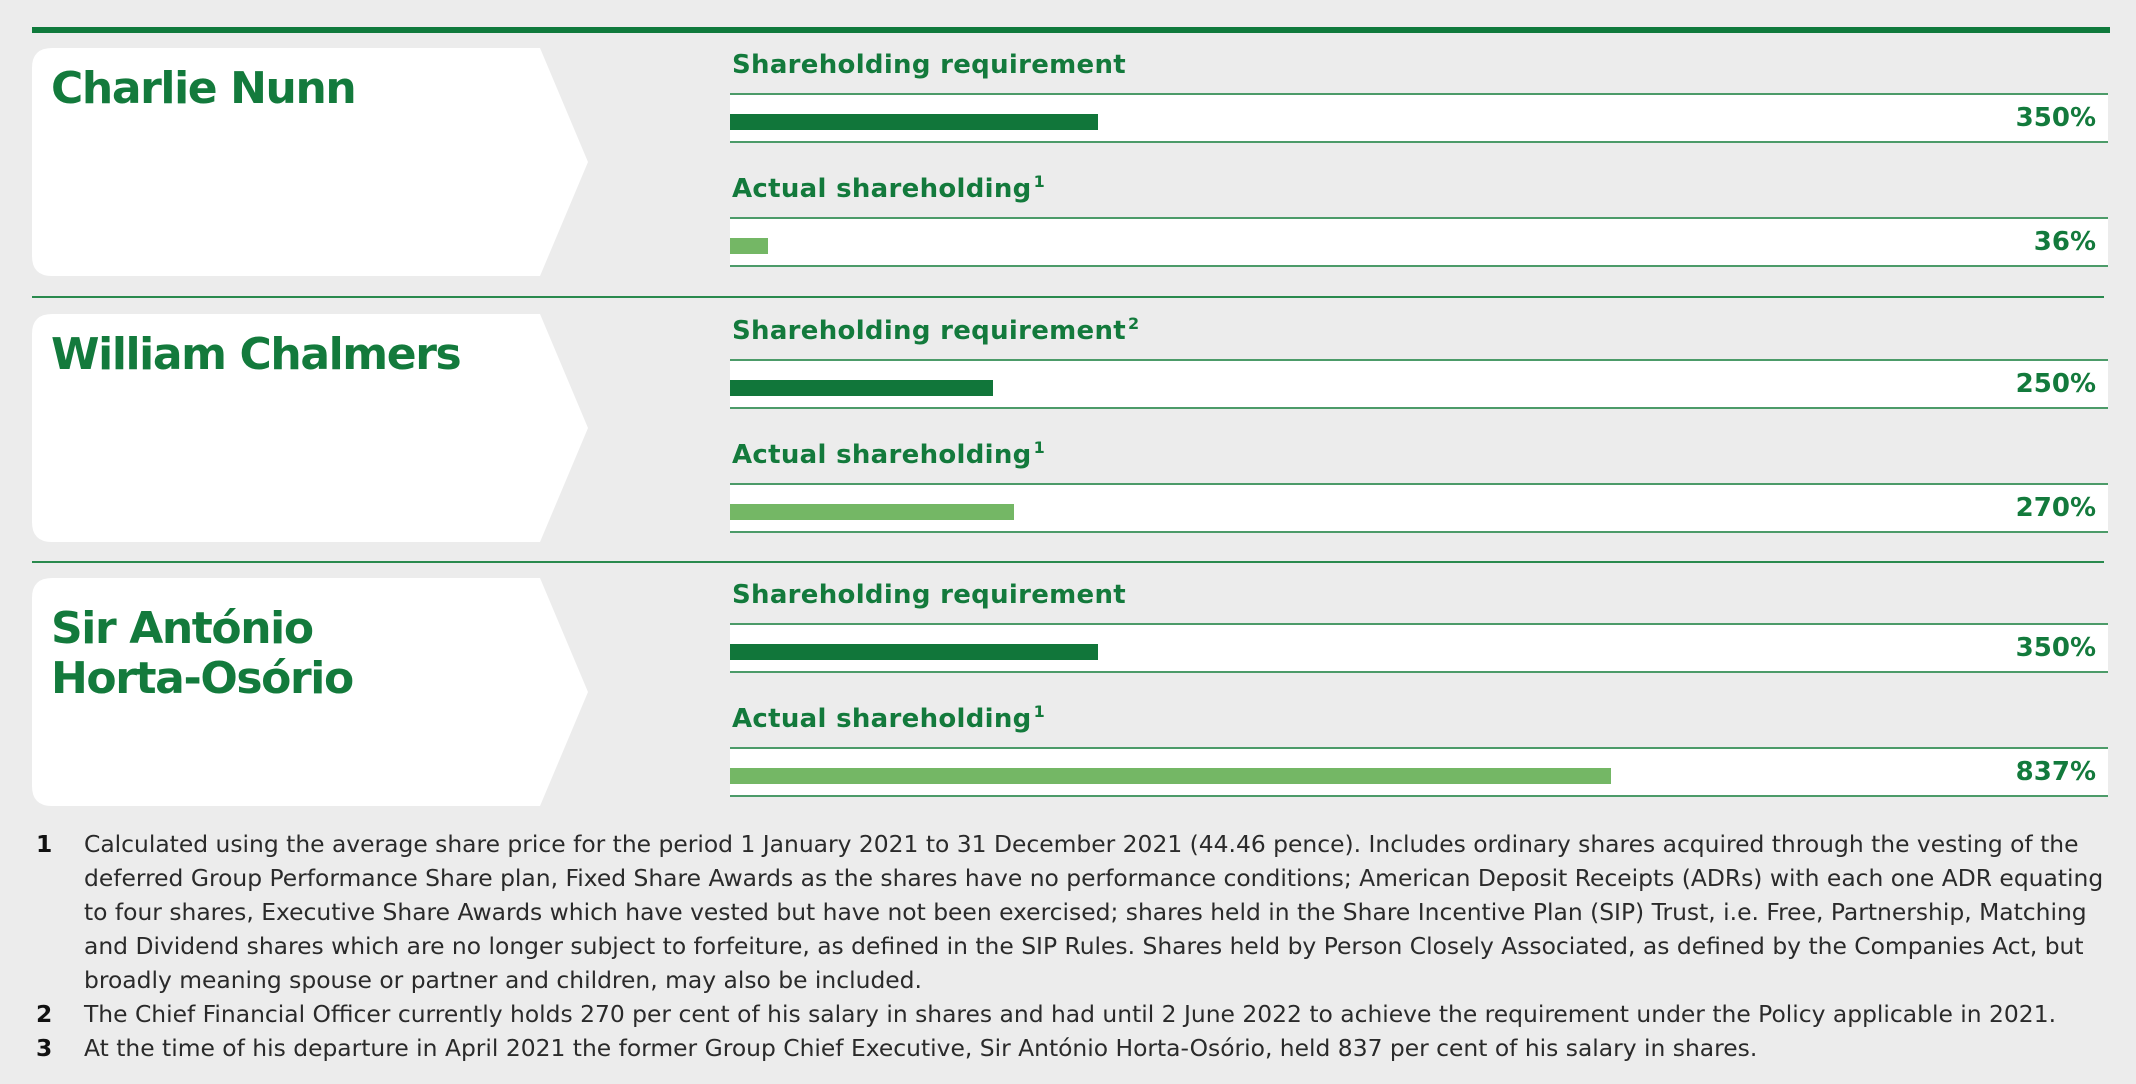 Image resolution: width=2136 pixels, height=1084 pixels. Describe the element at coordinates (2064, 242) in the screenshot. I see `actual-value: 36%` at that location.